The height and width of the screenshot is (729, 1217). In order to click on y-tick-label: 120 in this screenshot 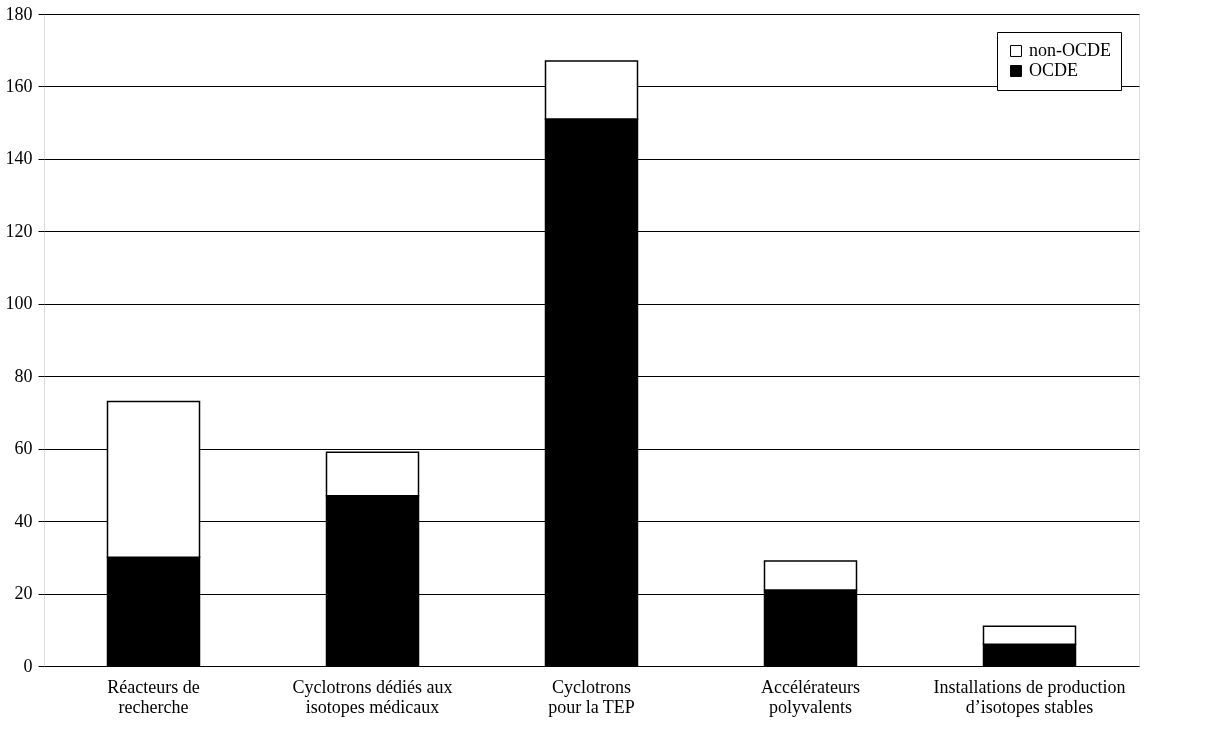, I will do `click(19, 230)`.